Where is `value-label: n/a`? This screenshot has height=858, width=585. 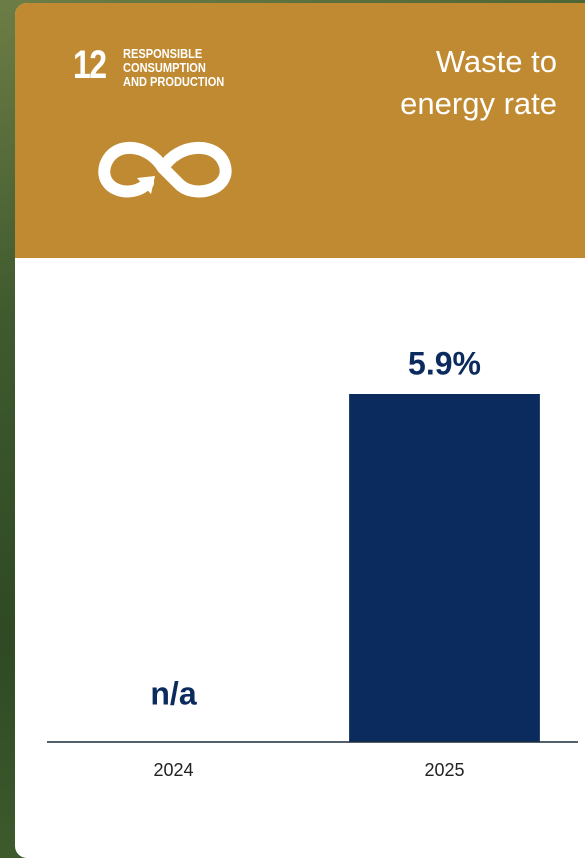
value-label: n/a is located at coordinates (173, 693).